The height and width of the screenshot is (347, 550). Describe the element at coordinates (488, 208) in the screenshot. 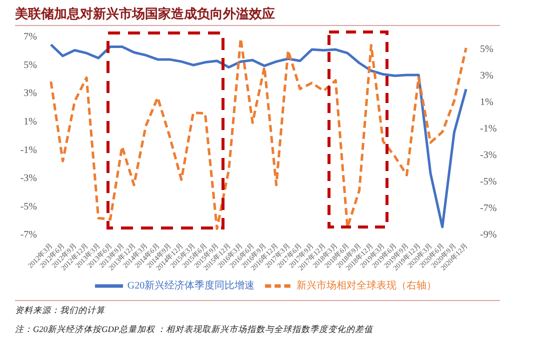

I see `y2-tick-label: -7%` at that location.